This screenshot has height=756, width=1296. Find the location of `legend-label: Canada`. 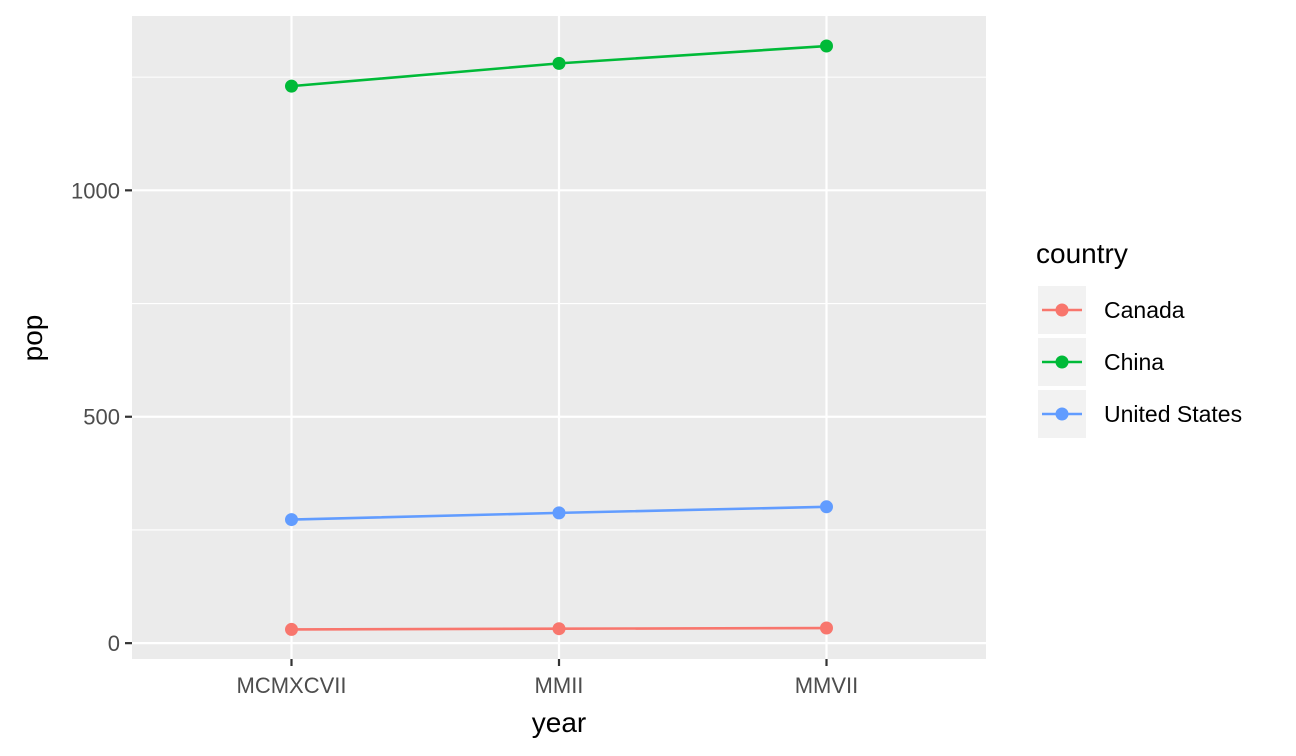

legend-label: Canada is located at coordinates (1144, 310).